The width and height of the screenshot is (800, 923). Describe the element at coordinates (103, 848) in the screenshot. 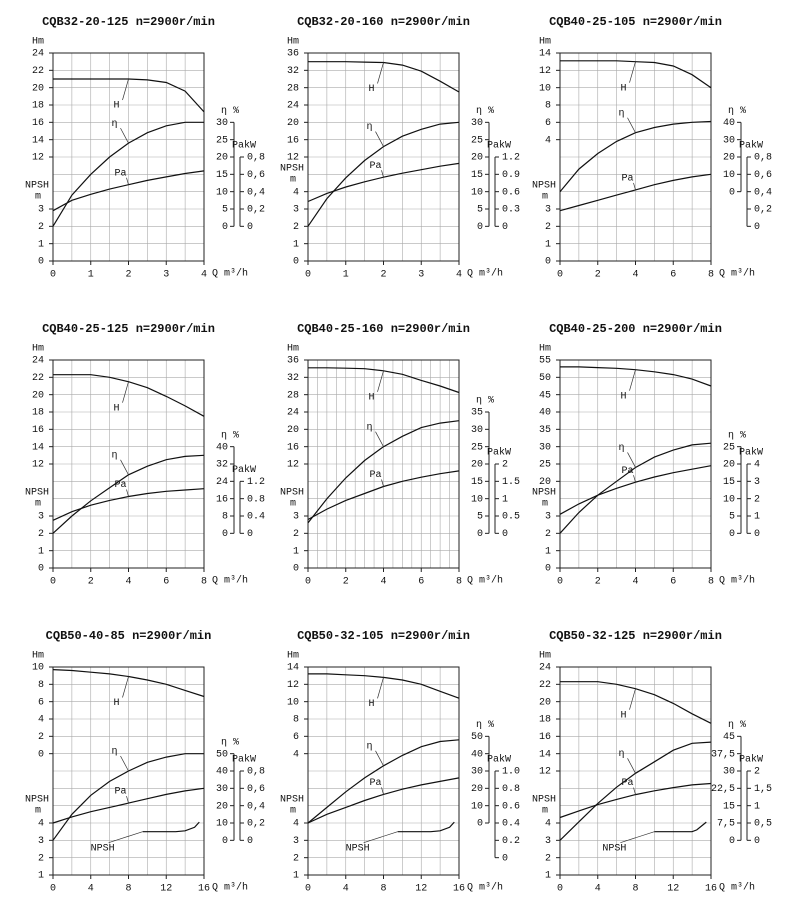

I see `curve-label: NPSH` at that location.